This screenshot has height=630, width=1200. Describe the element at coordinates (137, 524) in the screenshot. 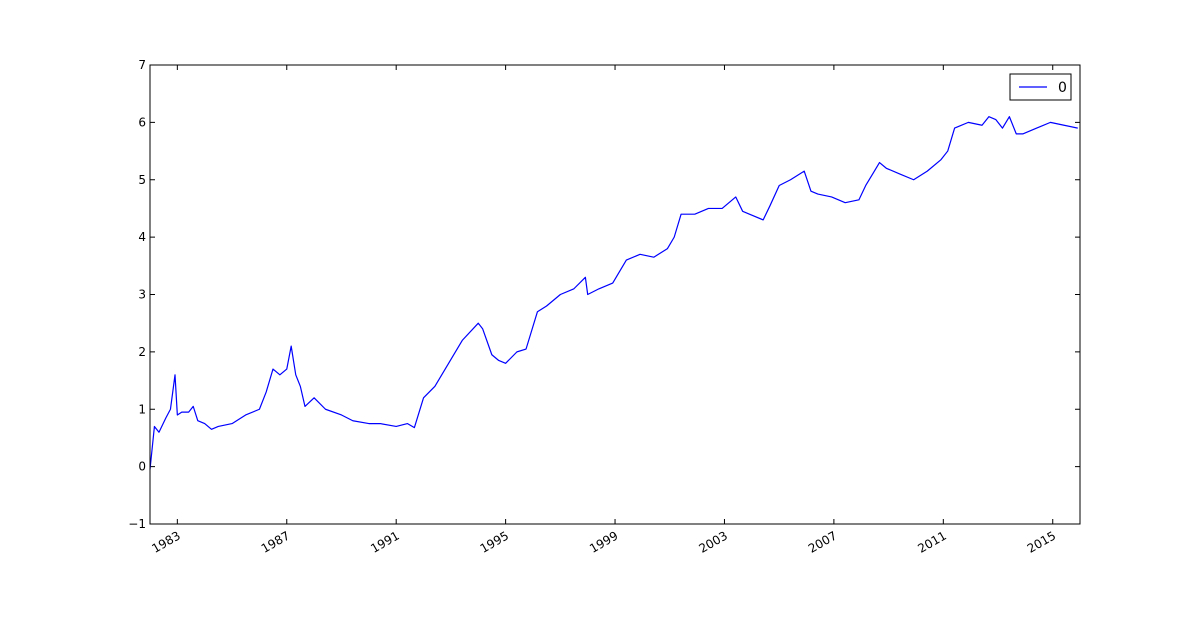

I see `y-tick-label: −1` at that location.